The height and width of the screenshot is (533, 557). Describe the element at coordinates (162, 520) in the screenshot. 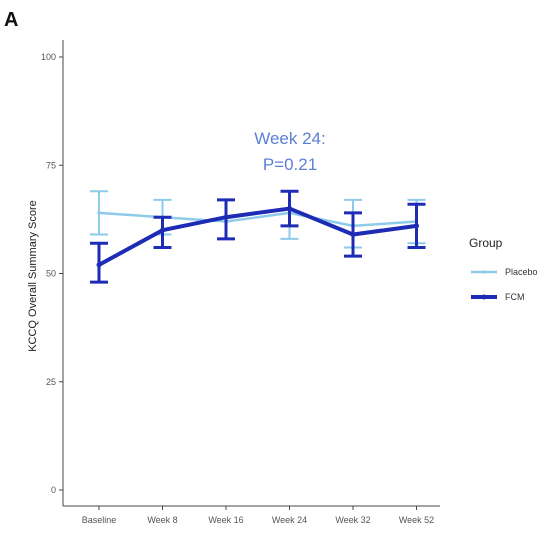

I see `x-tick-label: Week 8` at that location.